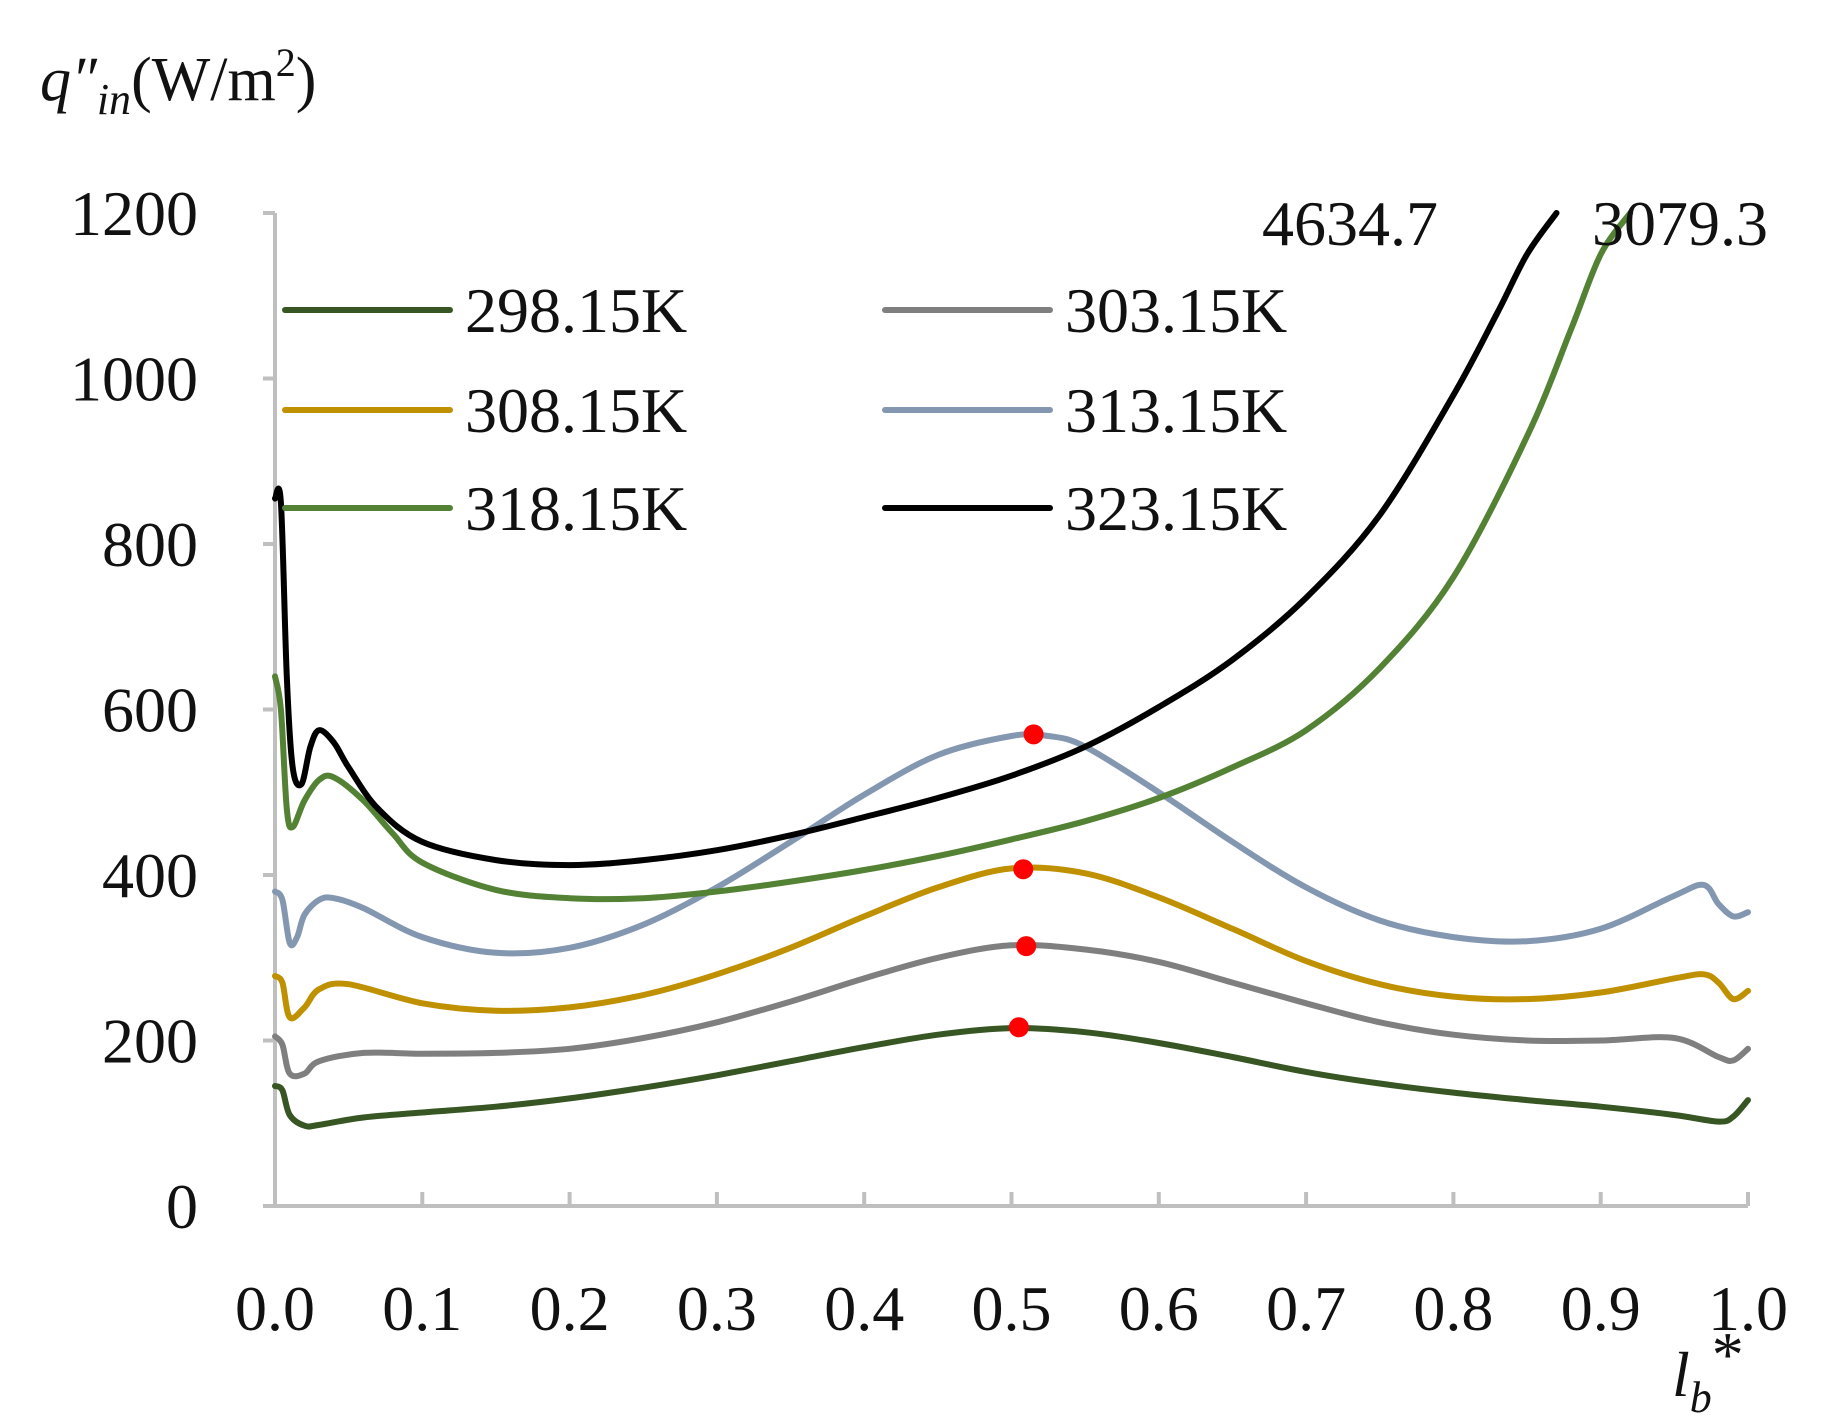  What do you see at coordinates (1701, 1397) in the screenshot?
I see `x-axis-label-sub: b` at bounding box center [1701, 1397].